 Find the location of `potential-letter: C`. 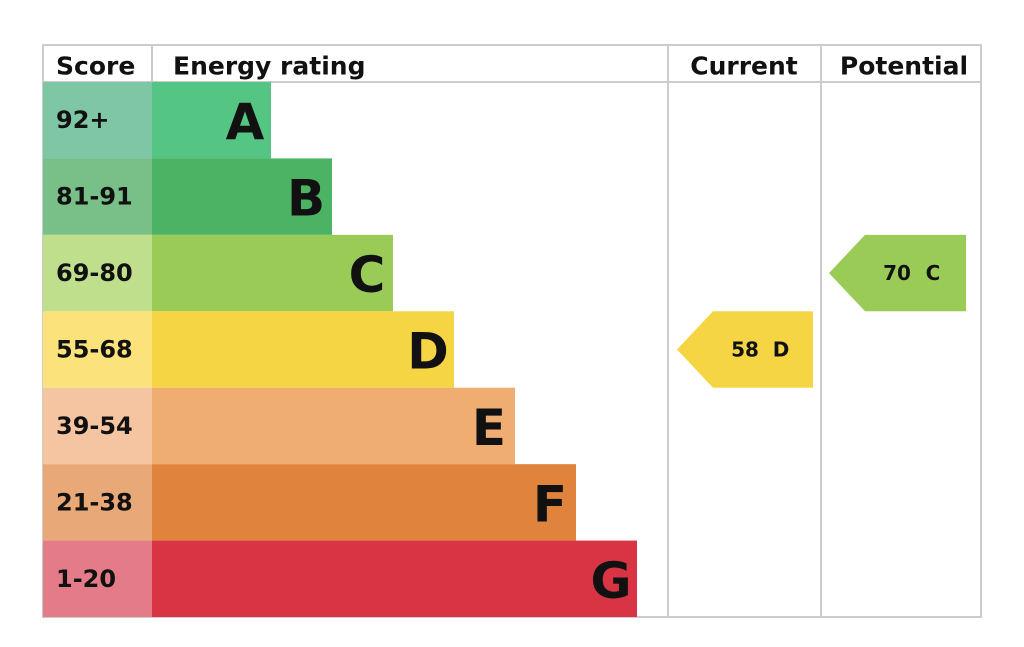

potential-letter: C is located at coordinates (933, 273).